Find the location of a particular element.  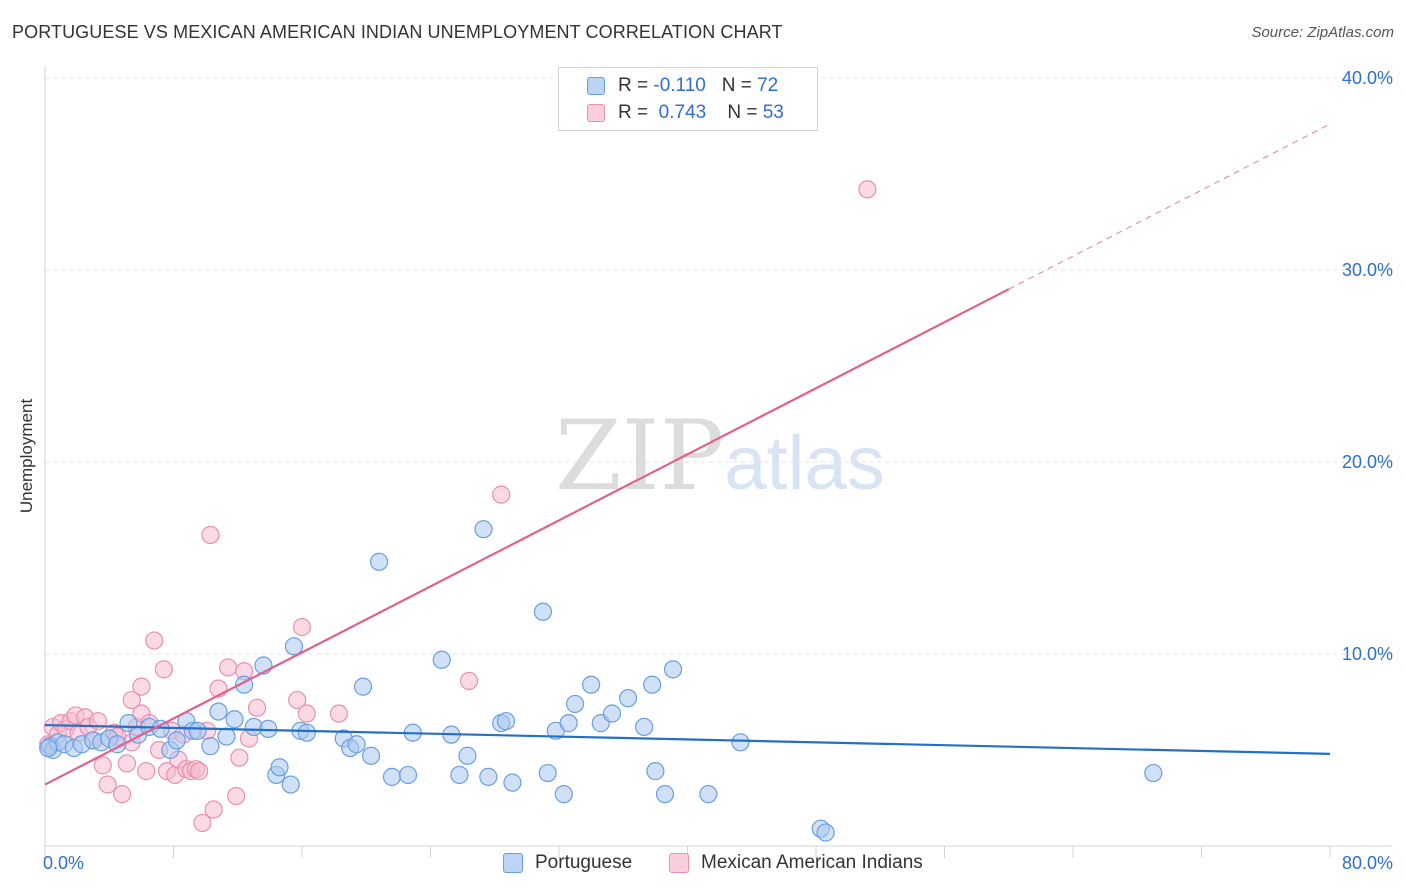

portuguese-swatch is located at coordinates (596, 86).